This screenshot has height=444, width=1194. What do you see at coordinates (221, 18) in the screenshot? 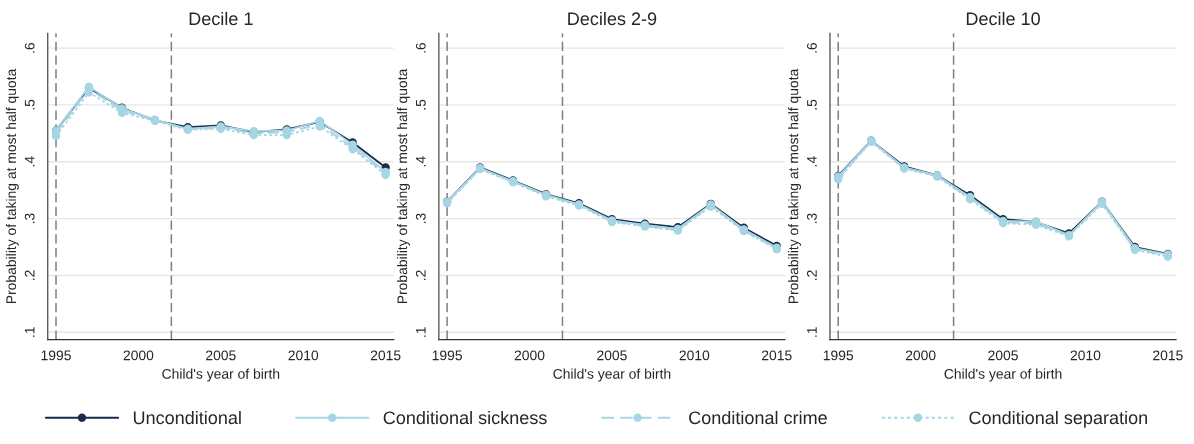
I see `chart-title: Decile 1` at bounding box center [221, 18].